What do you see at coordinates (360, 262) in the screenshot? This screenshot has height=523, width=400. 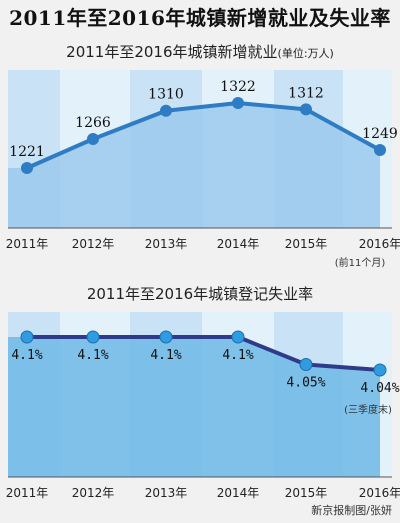 I see `employment-note: (前11个月)` at bounding box center [360, 262].